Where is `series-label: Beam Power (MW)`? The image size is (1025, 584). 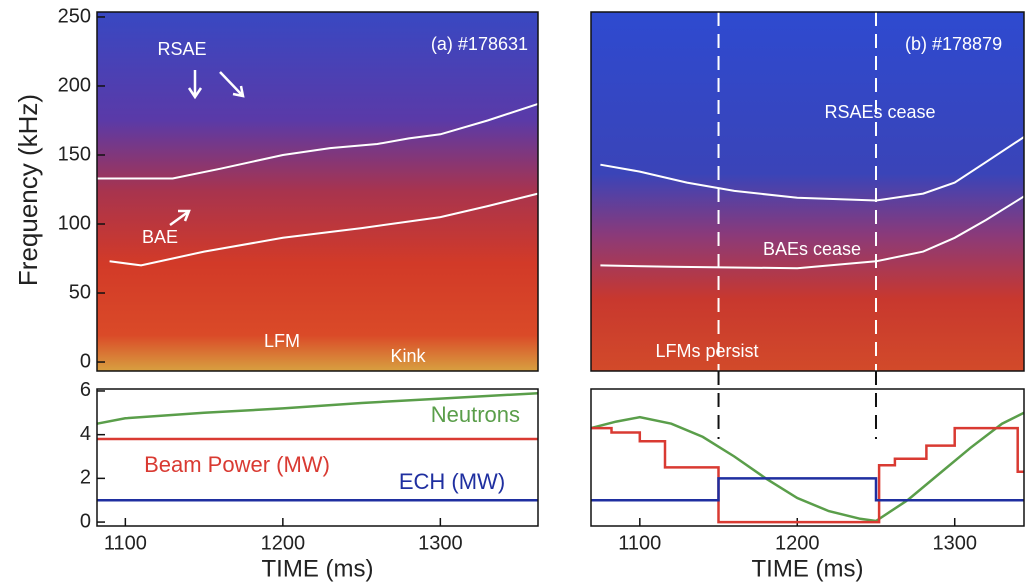 series-label: Beam Power (MW) is located at coordinates (237, 464).